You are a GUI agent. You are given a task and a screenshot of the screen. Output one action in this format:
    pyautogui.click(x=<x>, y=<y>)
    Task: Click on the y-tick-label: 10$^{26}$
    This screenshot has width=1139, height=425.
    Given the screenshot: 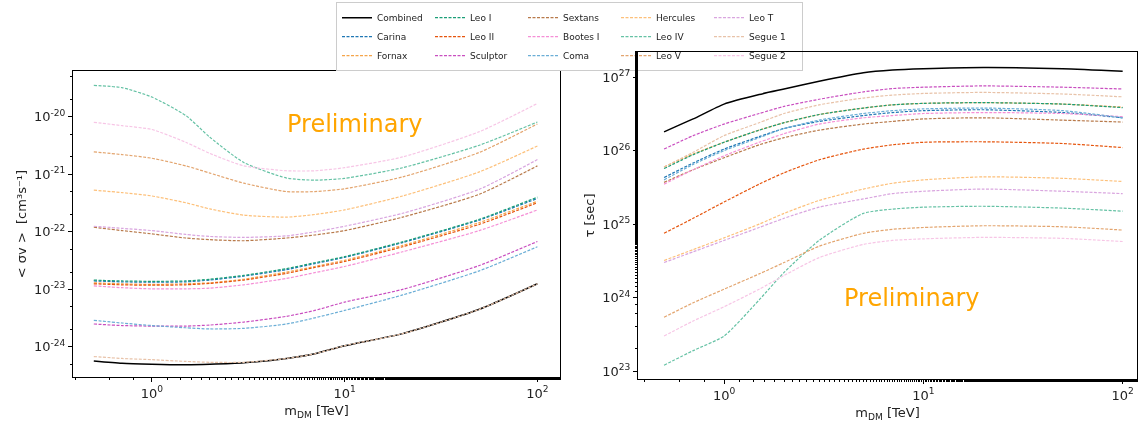 What is the action you would take?
    pyautogui.click(x=616, y=150)
    